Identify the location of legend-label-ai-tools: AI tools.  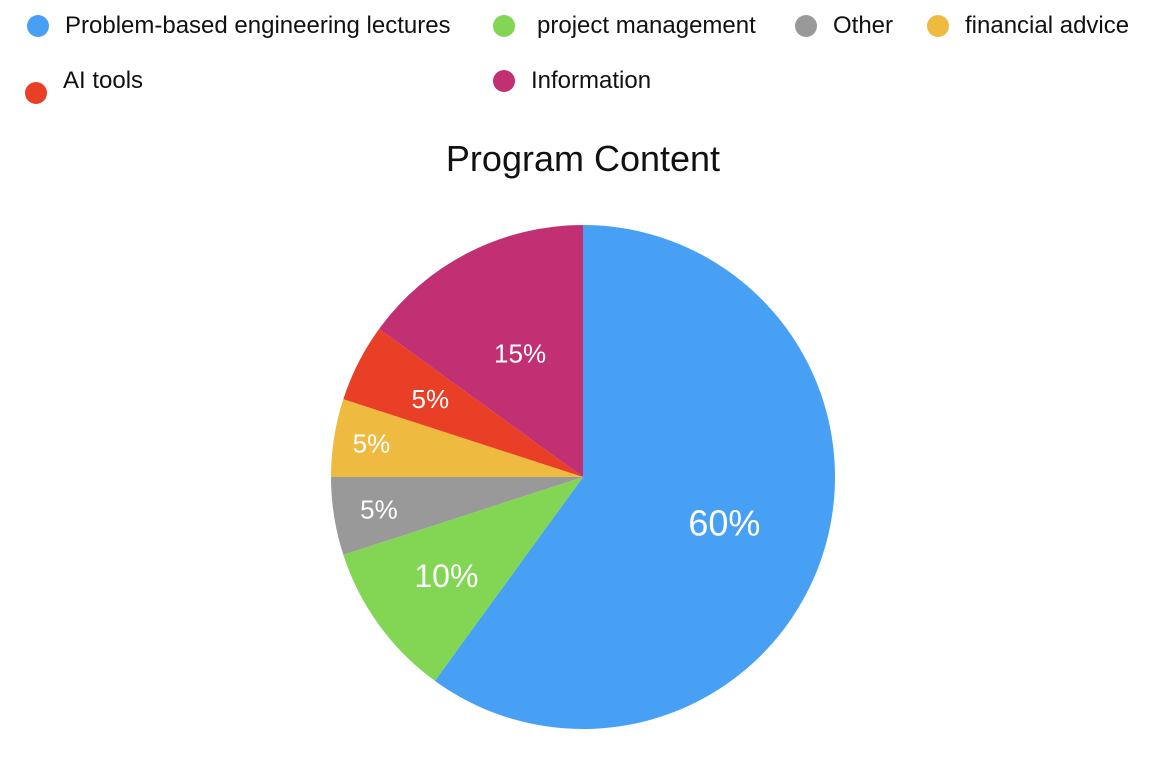
(103, 80).